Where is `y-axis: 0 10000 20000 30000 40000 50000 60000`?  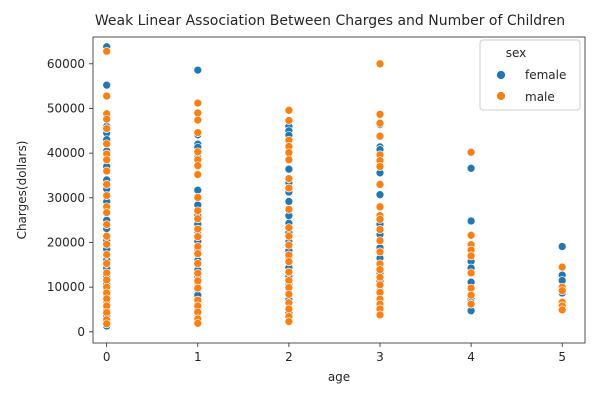 y-axis: 0 10000 20000 30000 40000 50000 60000 is located at coordinates (70, 198).